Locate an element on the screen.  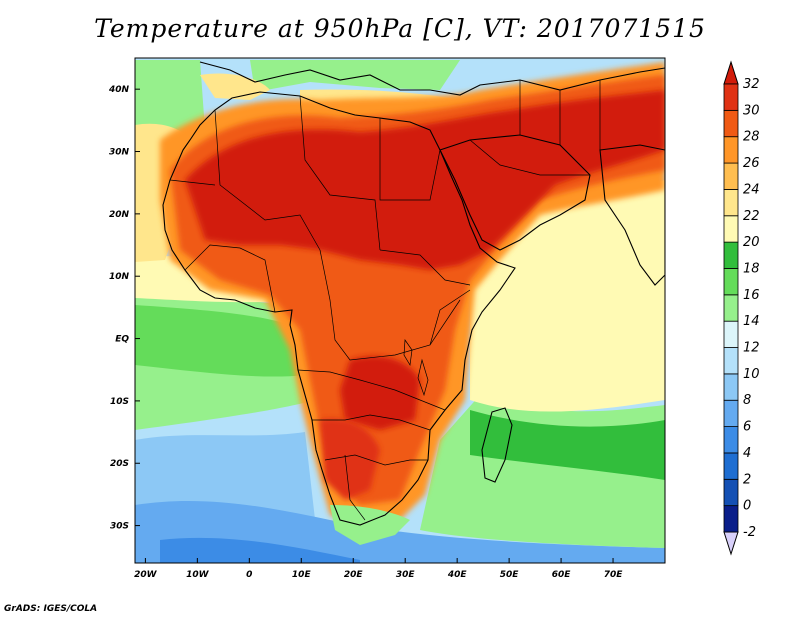
lon-tick-label: 20W is located at coordinates (146, 575).